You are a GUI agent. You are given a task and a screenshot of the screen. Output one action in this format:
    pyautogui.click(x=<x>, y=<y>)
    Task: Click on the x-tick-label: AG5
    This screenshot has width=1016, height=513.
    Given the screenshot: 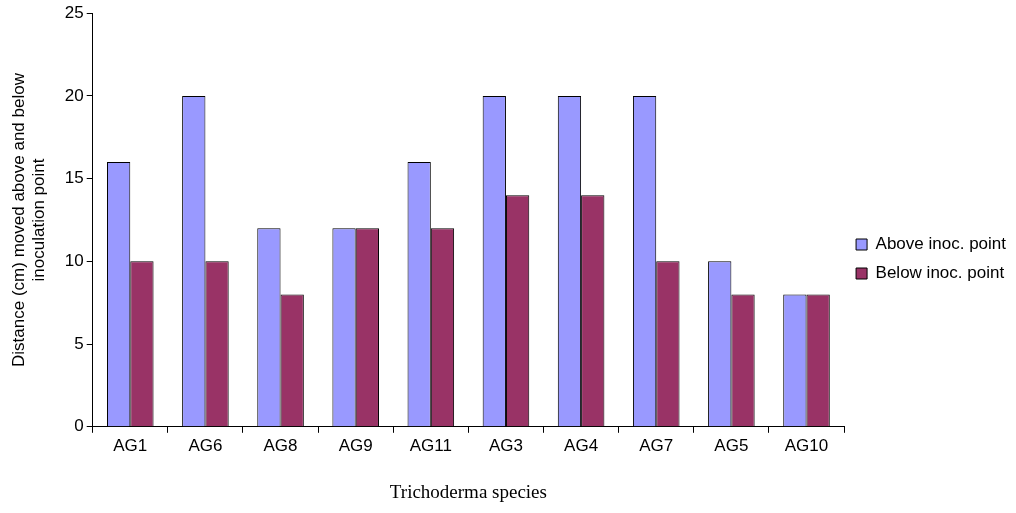 What is the action you would take?
    pyautogui.click(x=731, y=445)
    